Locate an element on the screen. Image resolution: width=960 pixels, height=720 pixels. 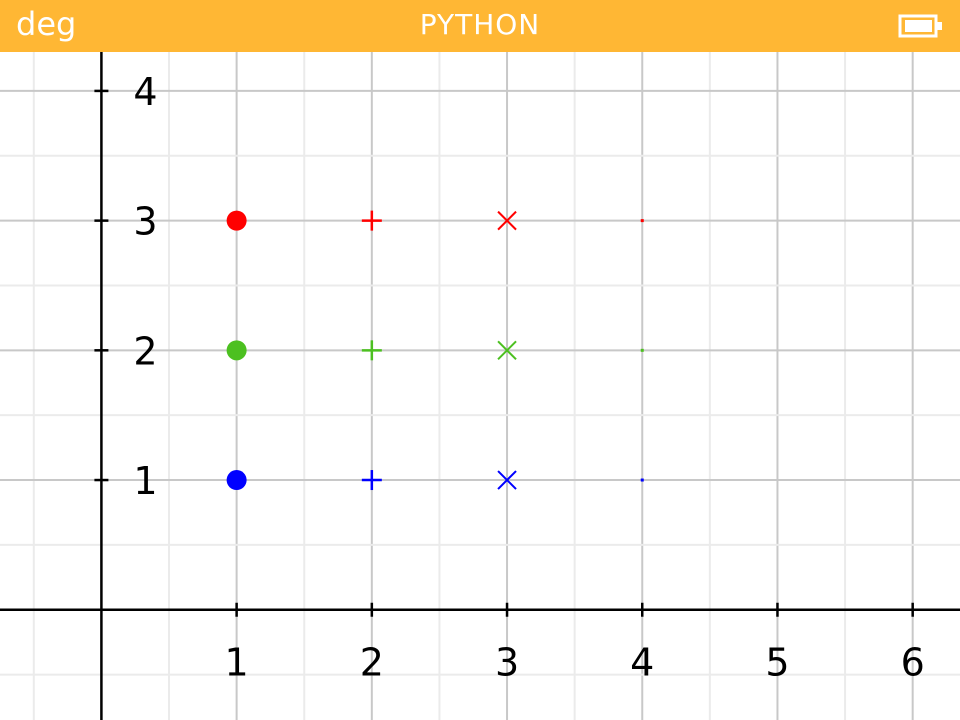
x-tick-label: 3 is located at coordinates (507, 663).